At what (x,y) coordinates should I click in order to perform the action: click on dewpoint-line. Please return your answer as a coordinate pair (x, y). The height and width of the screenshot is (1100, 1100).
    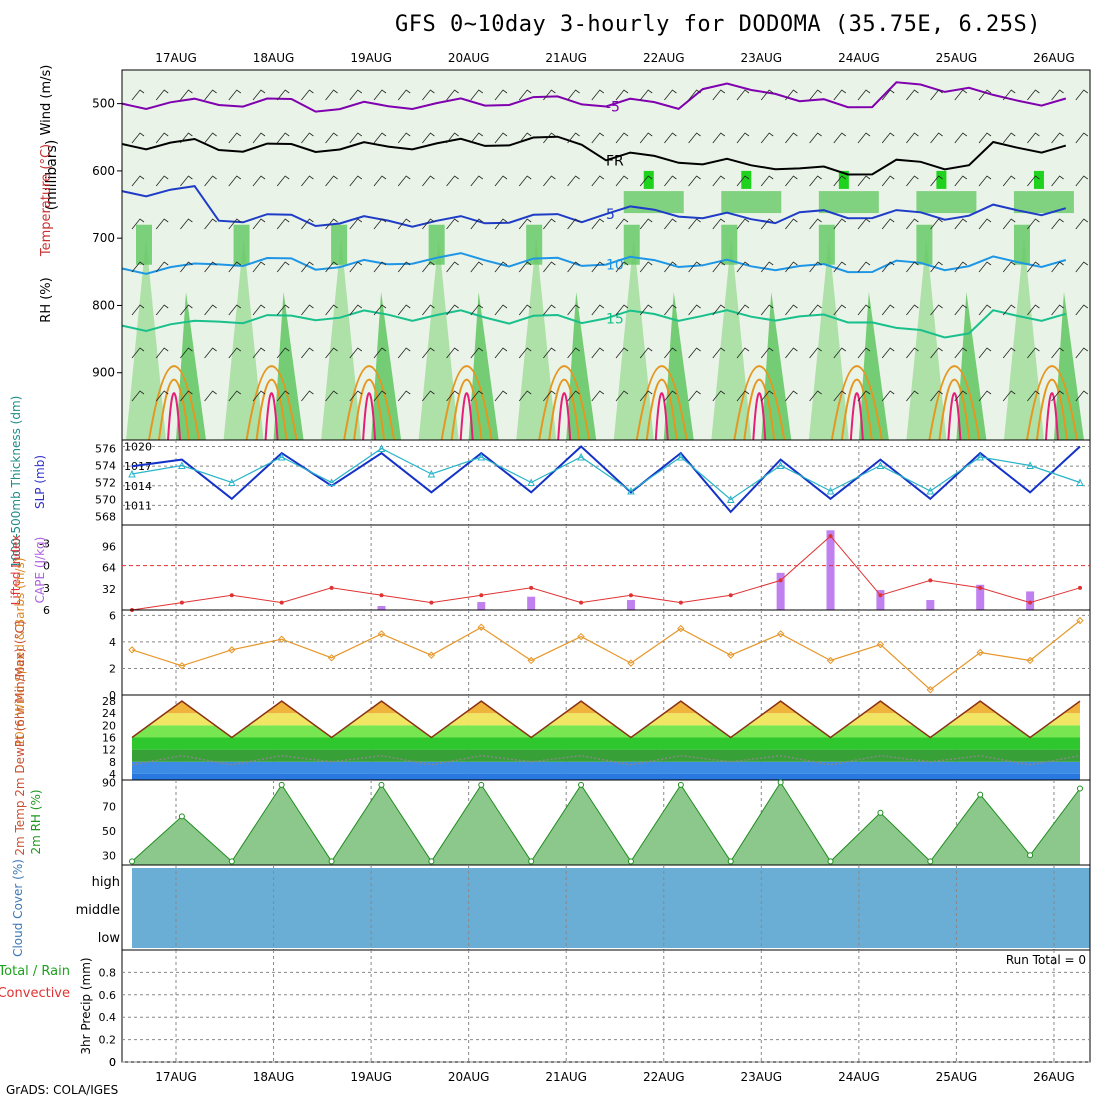
    Looking at the image, I should click on (606, 760).